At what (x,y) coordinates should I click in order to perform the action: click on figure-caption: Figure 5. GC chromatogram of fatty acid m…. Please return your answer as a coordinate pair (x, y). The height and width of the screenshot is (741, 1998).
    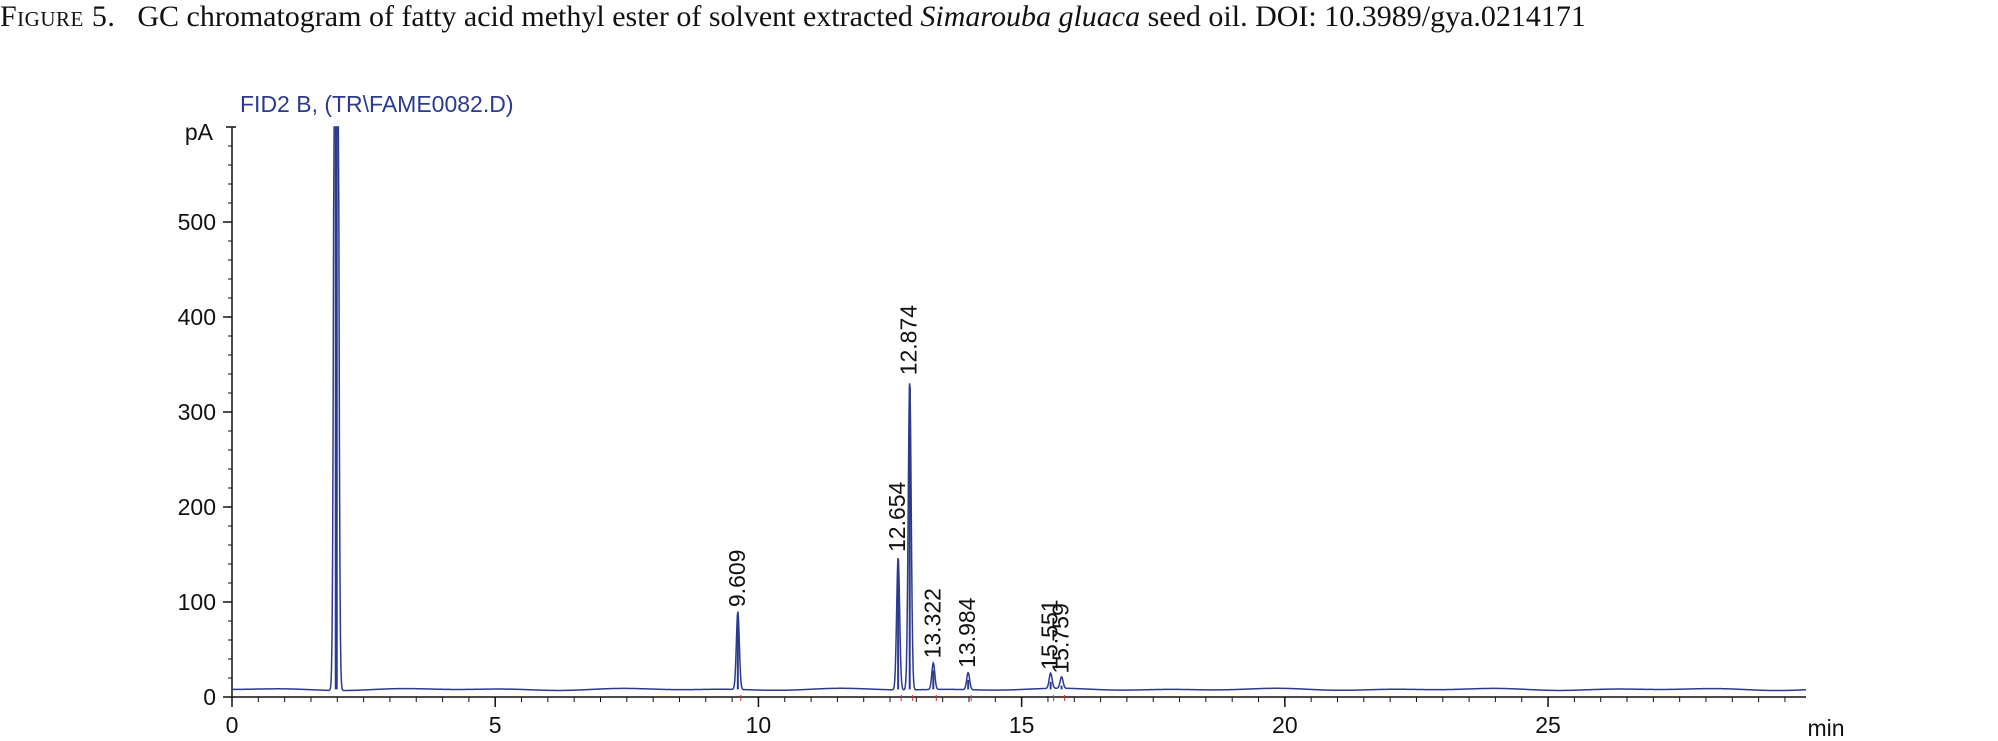
    Looking at the image, I should click on (999, 20).